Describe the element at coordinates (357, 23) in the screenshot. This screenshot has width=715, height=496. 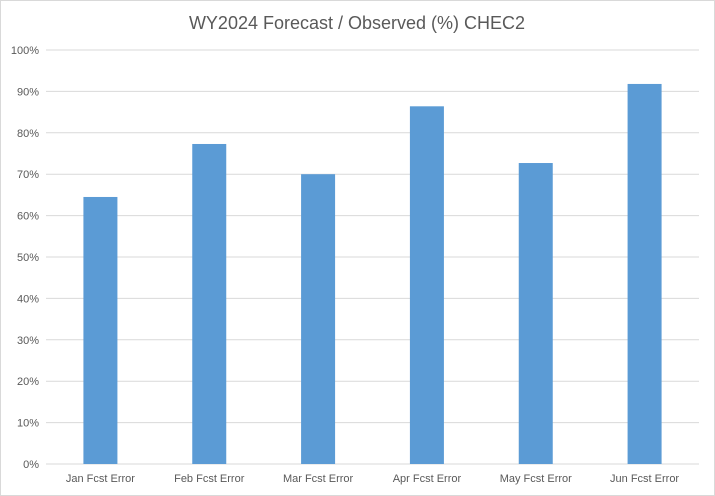
I see `chart-title: WY2024 Forecast / Observed (%) CHEC2` at that location.